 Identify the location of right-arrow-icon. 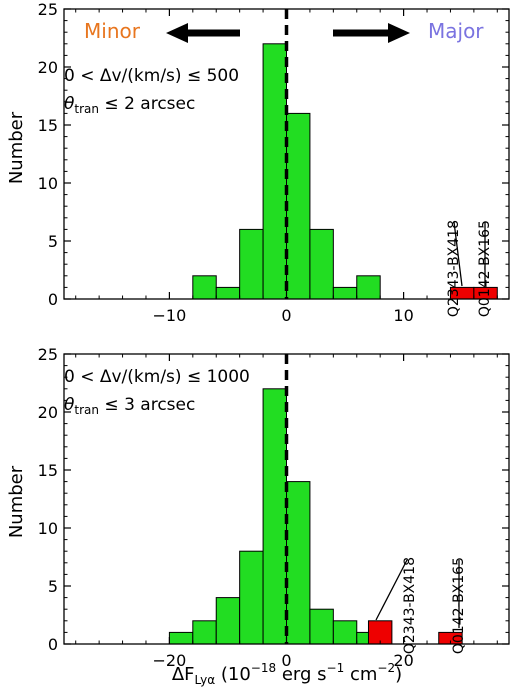
(371, 33).